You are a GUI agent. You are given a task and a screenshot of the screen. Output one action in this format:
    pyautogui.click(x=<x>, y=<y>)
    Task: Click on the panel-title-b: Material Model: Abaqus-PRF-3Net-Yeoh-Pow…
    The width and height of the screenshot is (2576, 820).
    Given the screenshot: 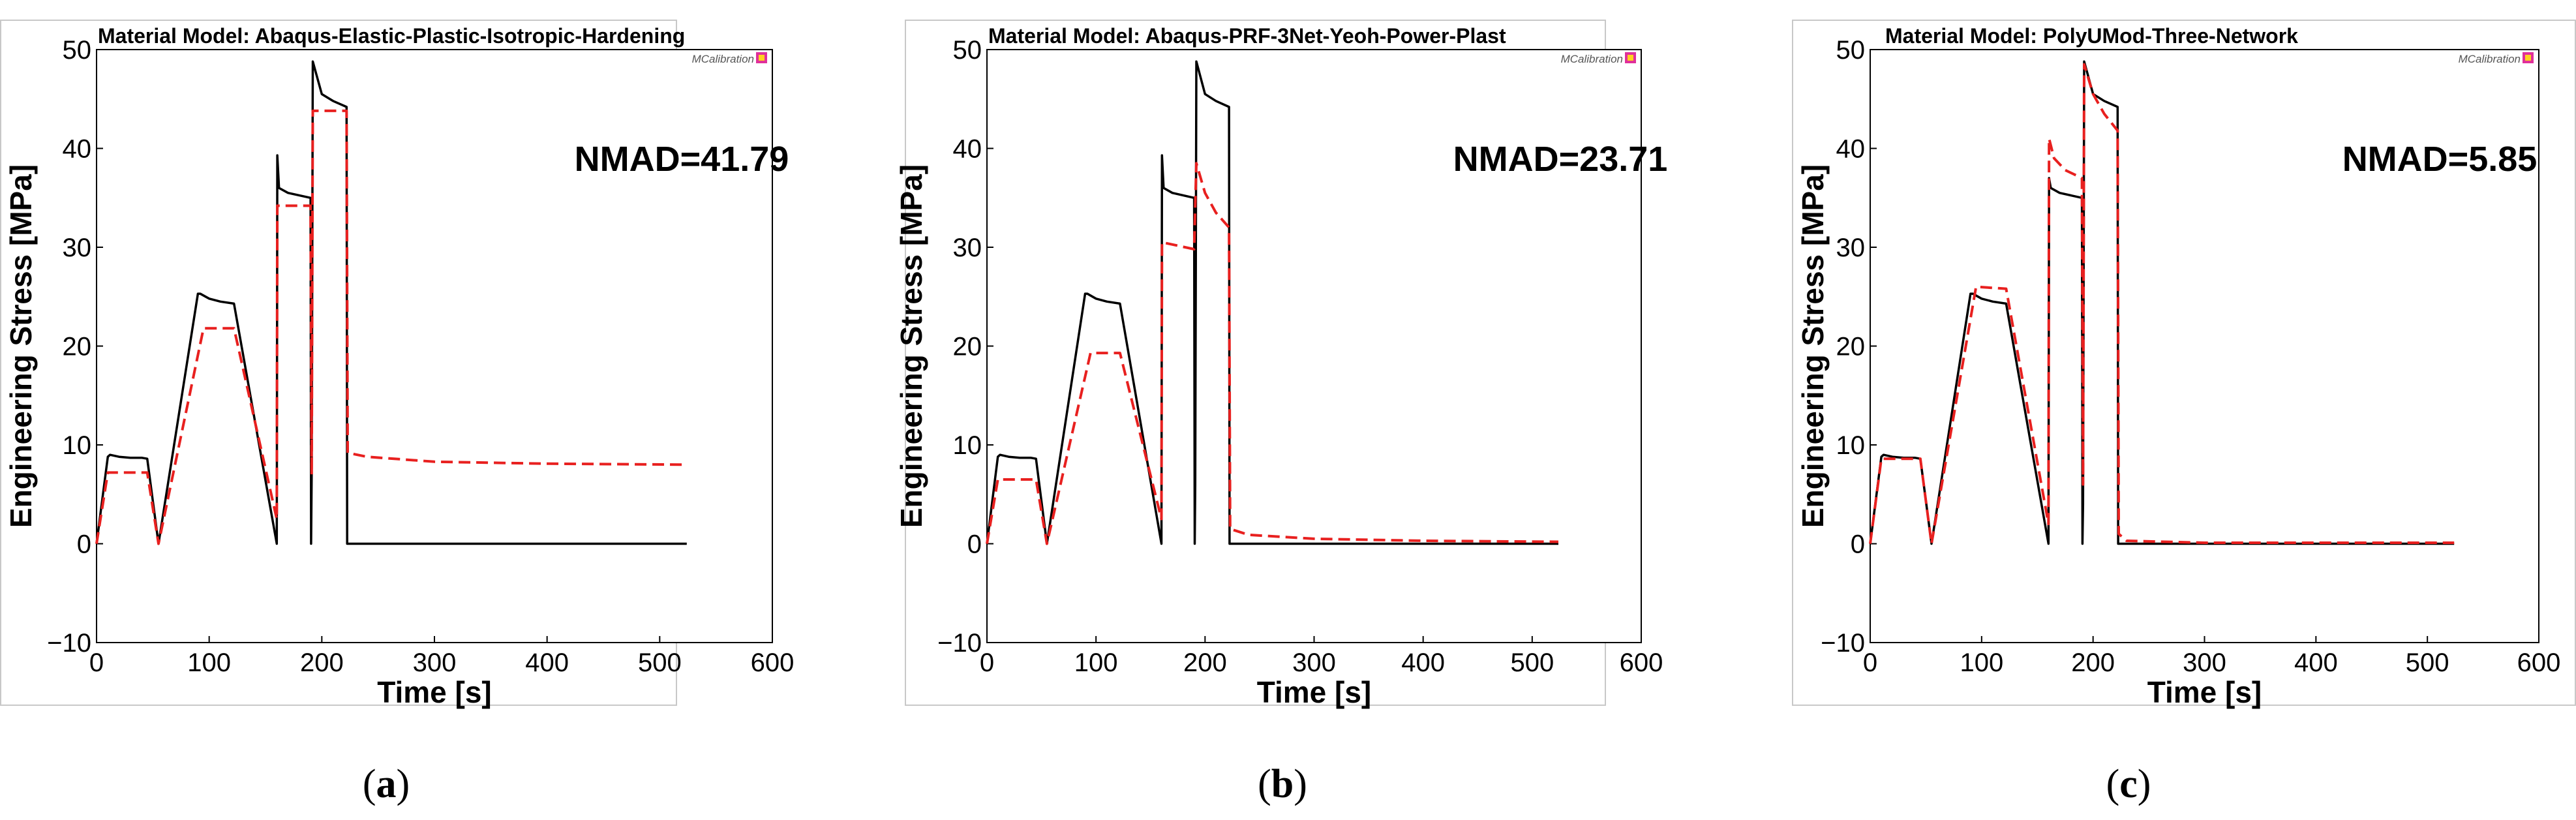 What is the action you would take?
    pyautogui.click(x=1247, y=36)
    